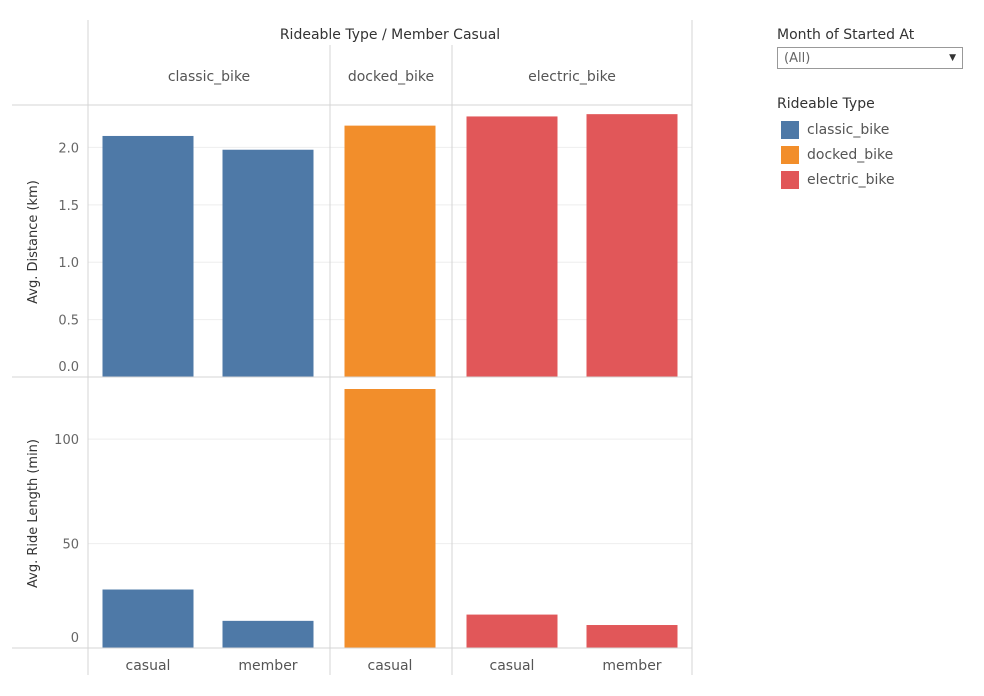 This screenshot has height=696, width=984. What do you see at coordinates (66, 440) in the screenshot?
I see `y-tick-label: 100` at bounding box center [66, 440].